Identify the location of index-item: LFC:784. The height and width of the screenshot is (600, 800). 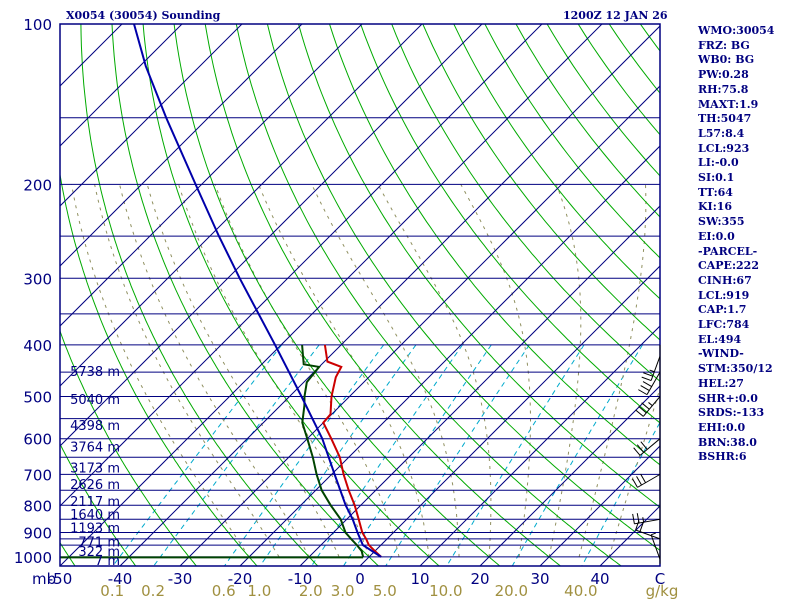
(724, 325).